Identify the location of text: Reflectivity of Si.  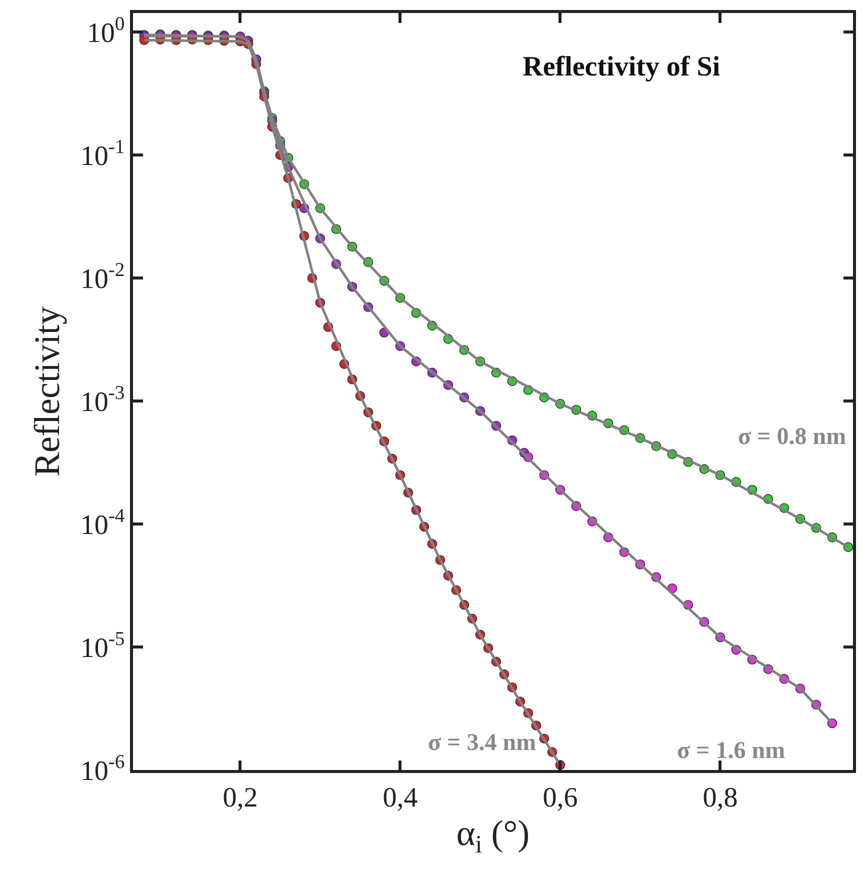
(621, 67).